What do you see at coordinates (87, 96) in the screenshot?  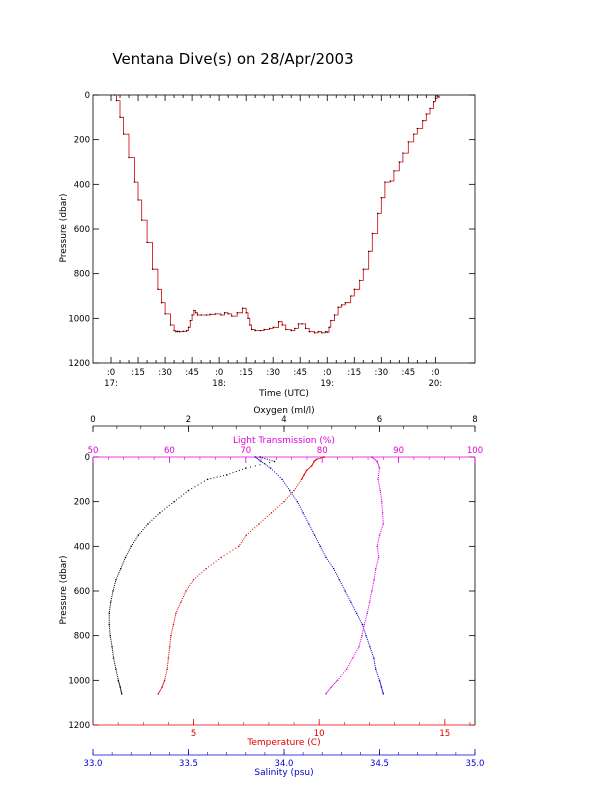 I see `dive-y-tick-label: 0` at bounding box center [87, 96].